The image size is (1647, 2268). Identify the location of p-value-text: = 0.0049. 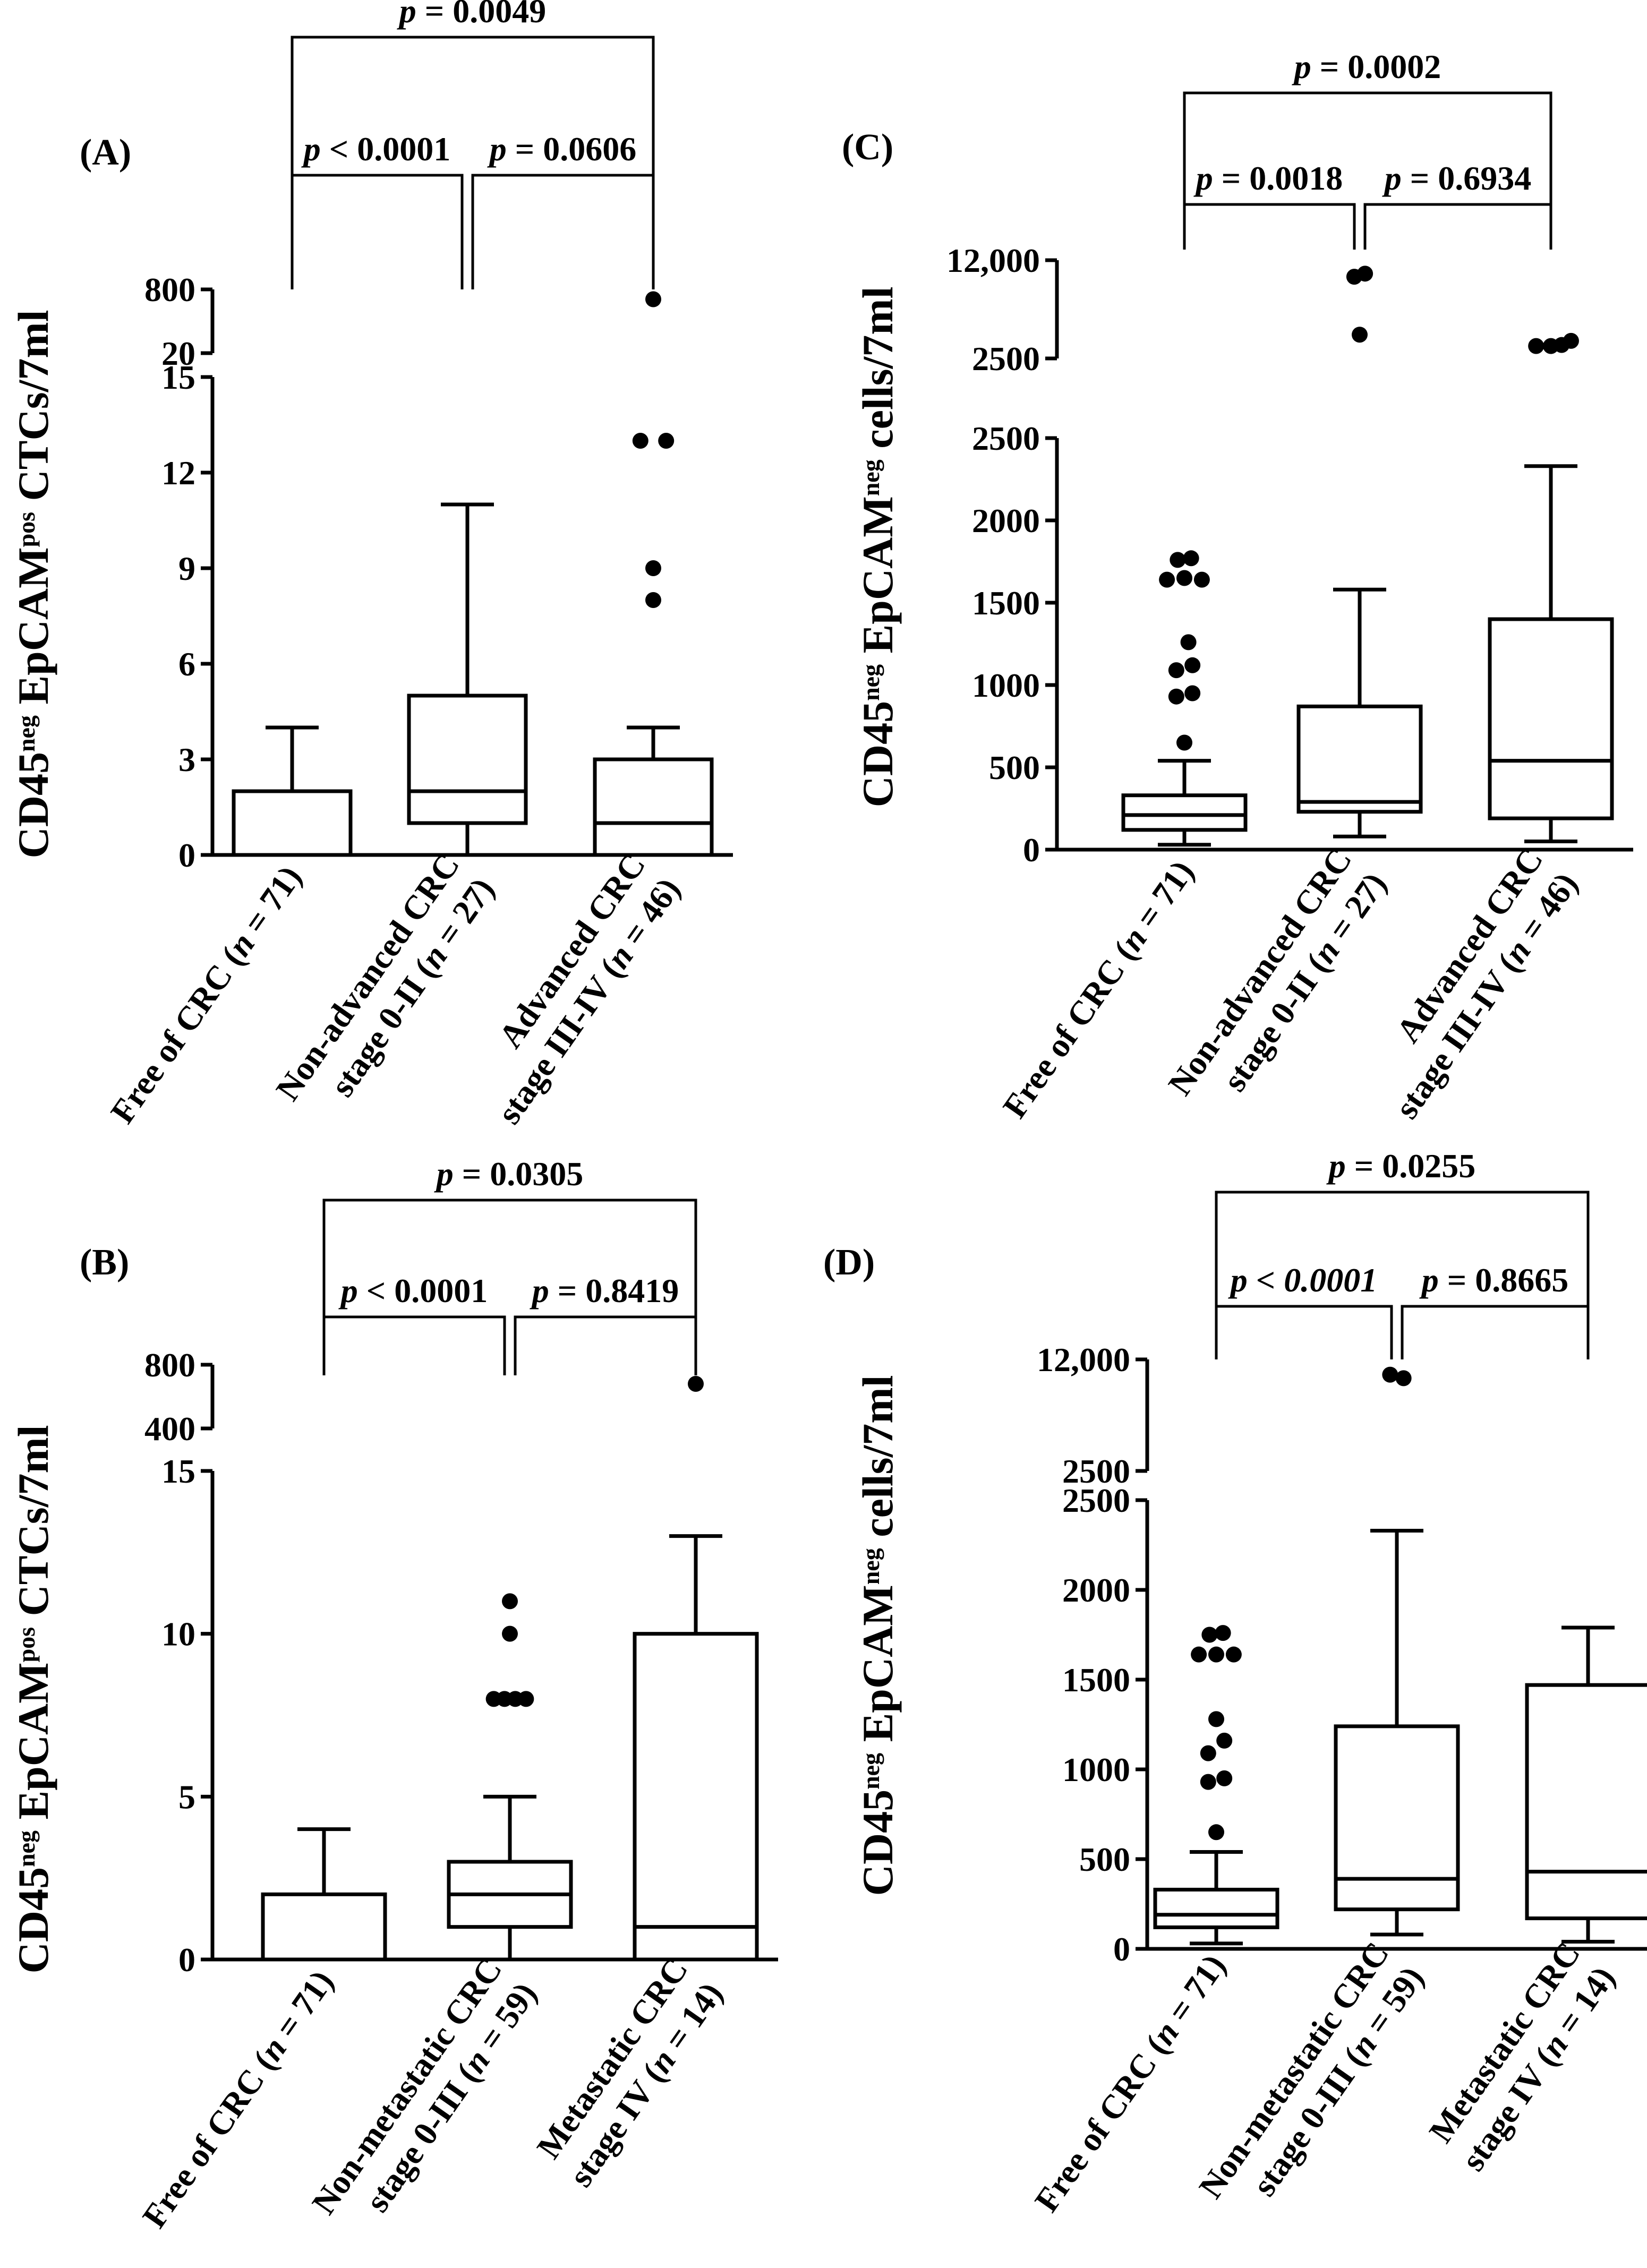
(481, 15).